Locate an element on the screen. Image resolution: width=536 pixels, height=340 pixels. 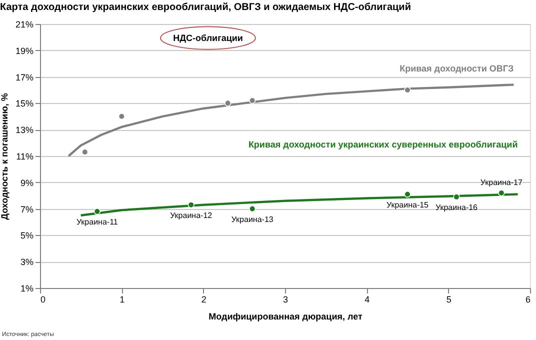
y-tick-label: 13% is located at coordinates (24, 130).